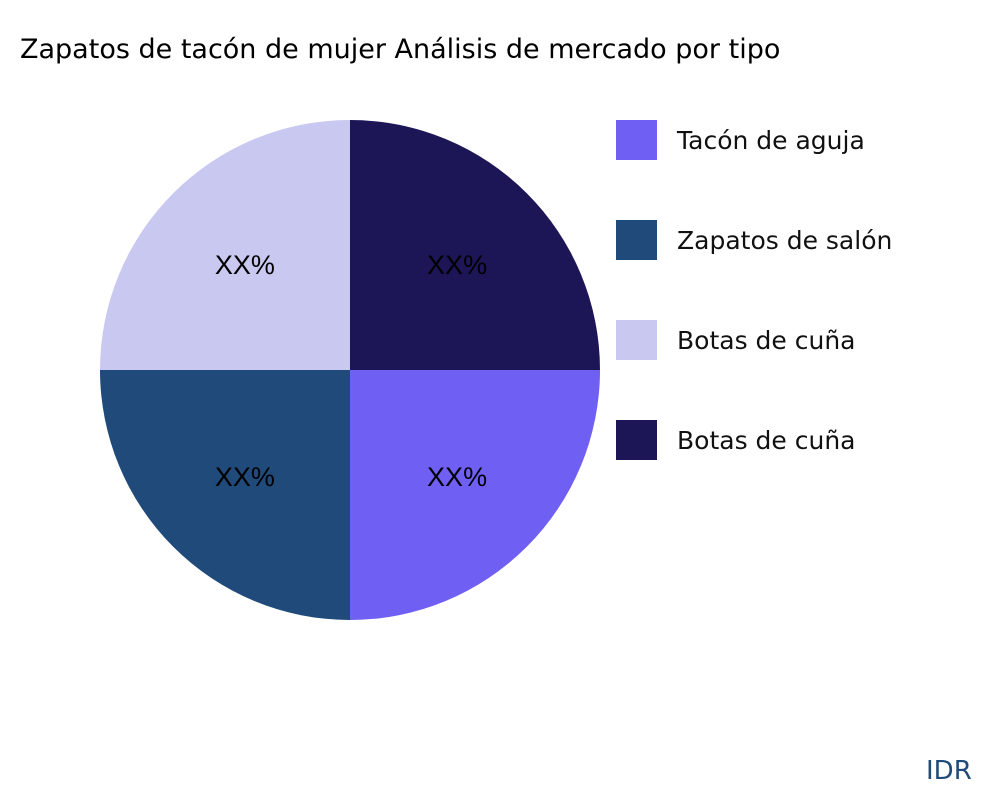 Image resolution: width=1000 pixels, height=800 pixels. What do you see at coordinates (784, 240) in the screenshot?
I see `legend-label: Zapatos de salón` at bounding box center [784, 240].